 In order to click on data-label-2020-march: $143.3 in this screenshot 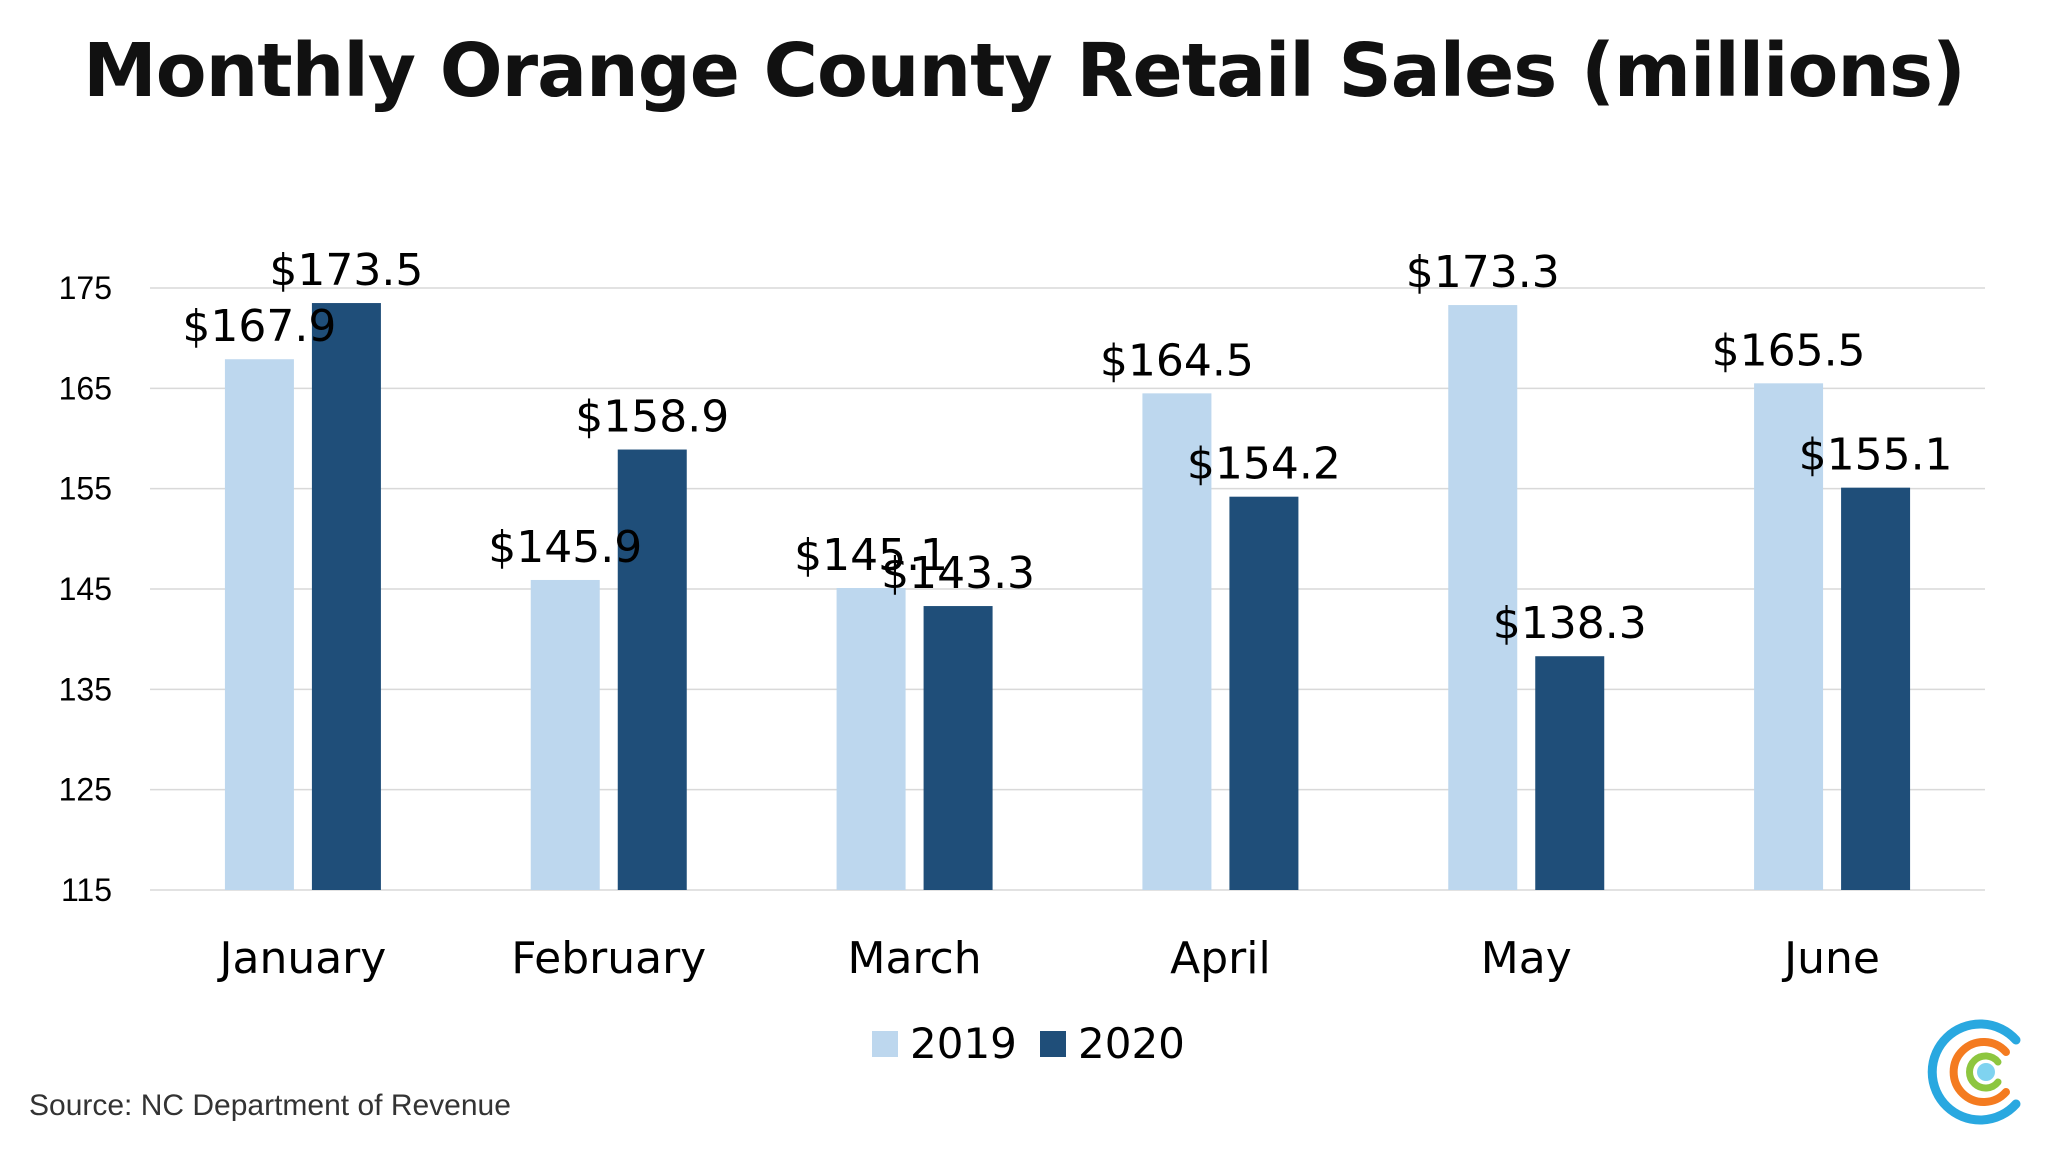, I will do `click(958, 573)`.